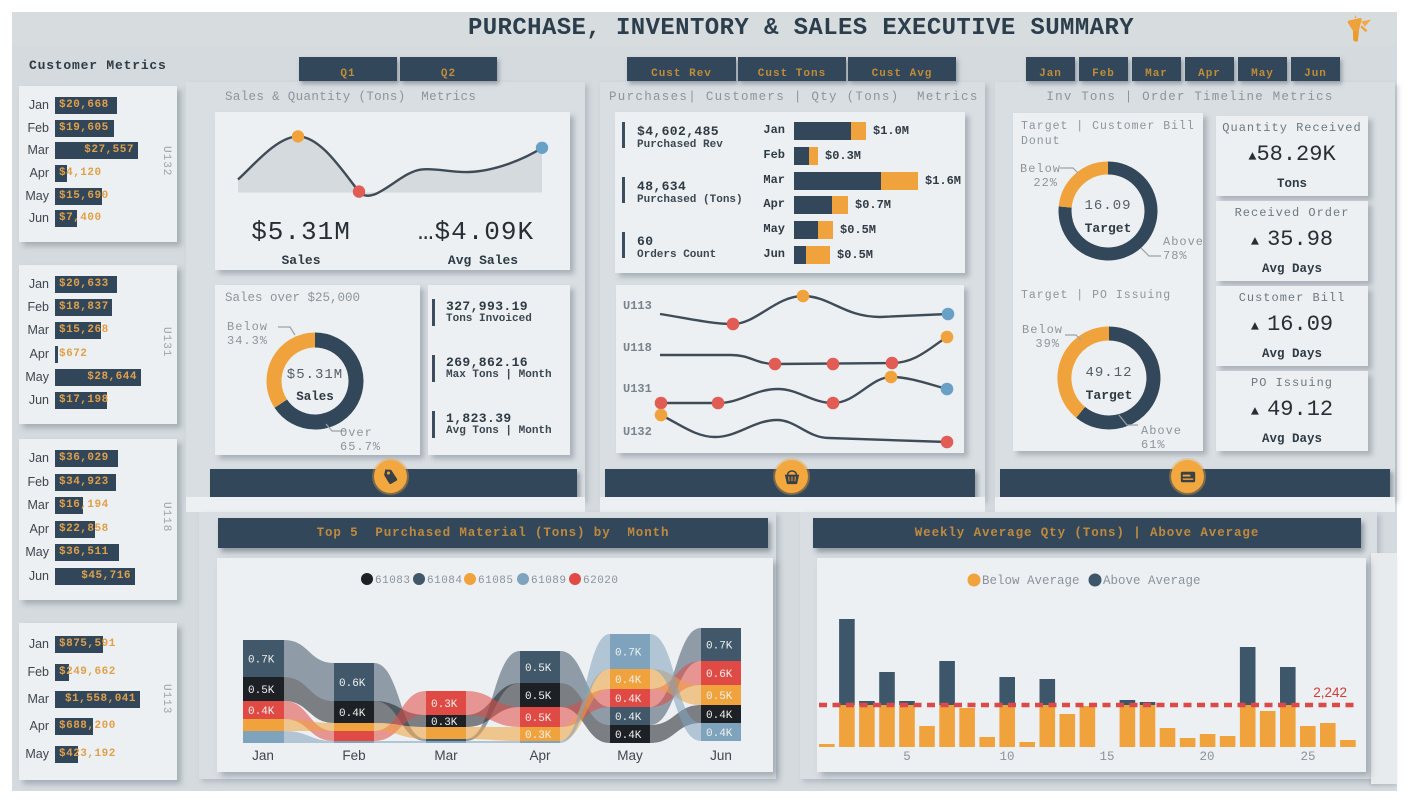 This screenshot has width=1409, height=803. What do you see at coordinates (540, 755) in the screenshot?
I see `svg-text: Apr` at bounding box center [540, 755].